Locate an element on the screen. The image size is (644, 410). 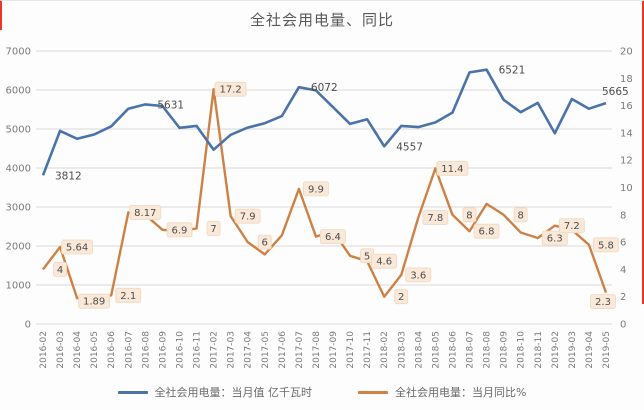
yoy-data-label-text: 6.9 is located at coordinates (179, 230).